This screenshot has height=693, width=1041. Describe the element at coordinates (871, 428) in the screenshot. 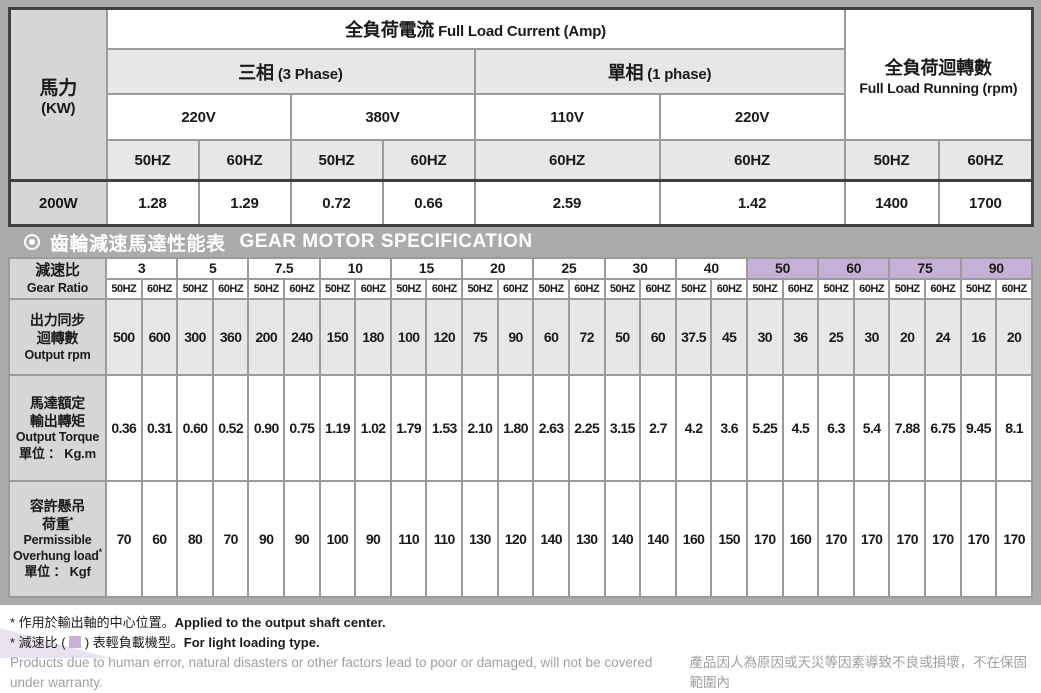

I see `spec-value: 5.4` at that location.